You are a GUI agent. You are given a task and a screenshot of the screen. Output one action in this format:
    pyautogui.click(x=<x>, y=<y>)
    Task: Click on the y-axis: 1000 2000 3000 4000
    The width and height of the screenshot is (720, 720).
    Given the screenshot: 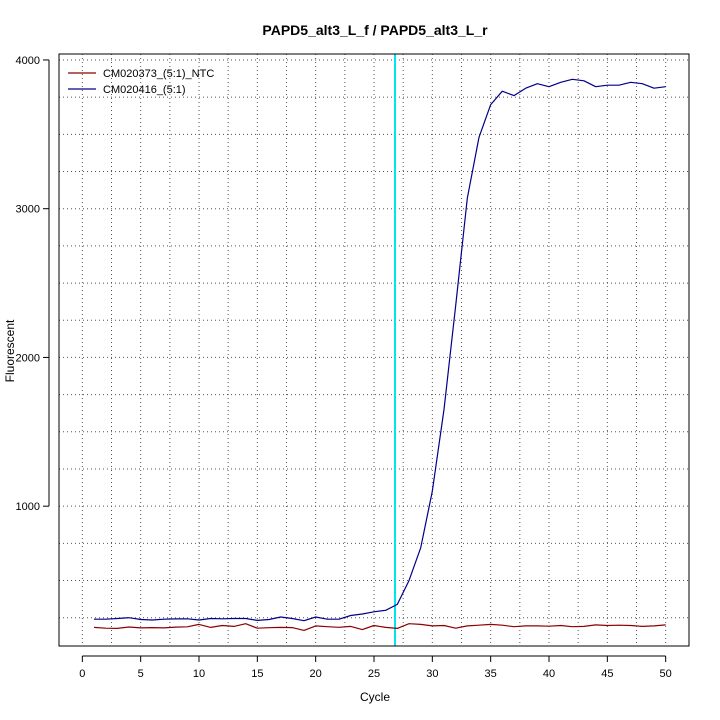 What is the action you would take?
    pyautogui.click(x=33, y=284)
    